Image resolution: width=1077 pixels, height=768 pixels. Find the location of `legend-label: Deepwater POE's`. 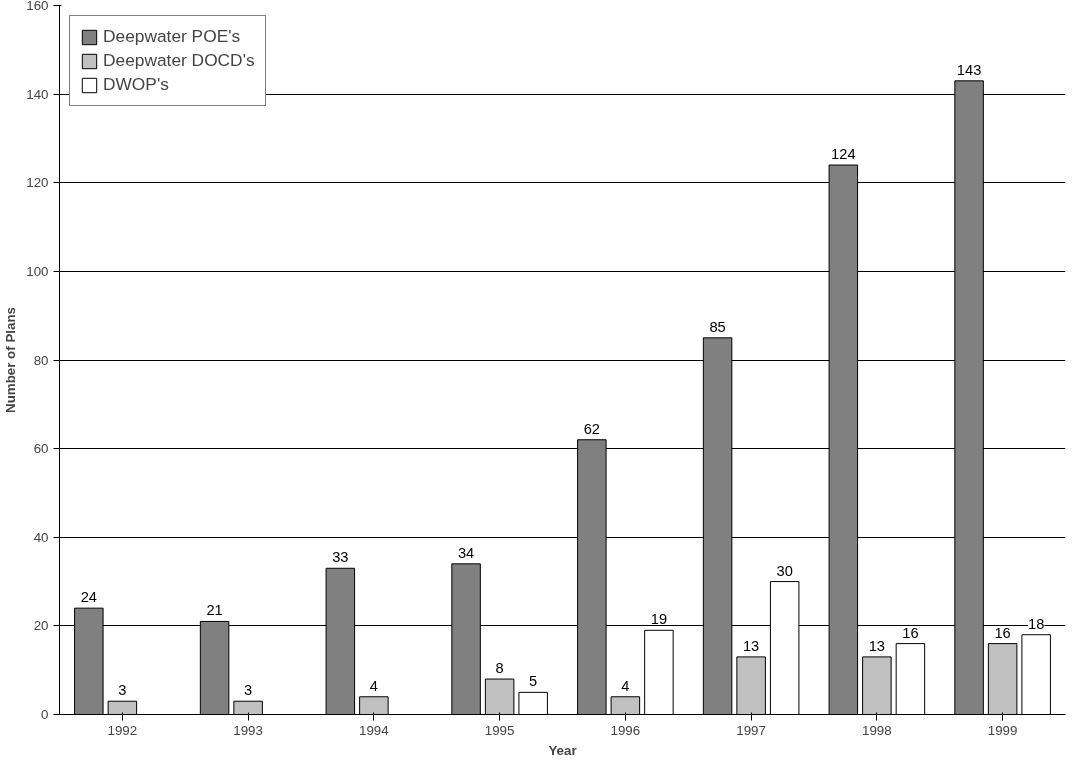

legend-label: Deepwater POE's is located at coordinates (172, 36).